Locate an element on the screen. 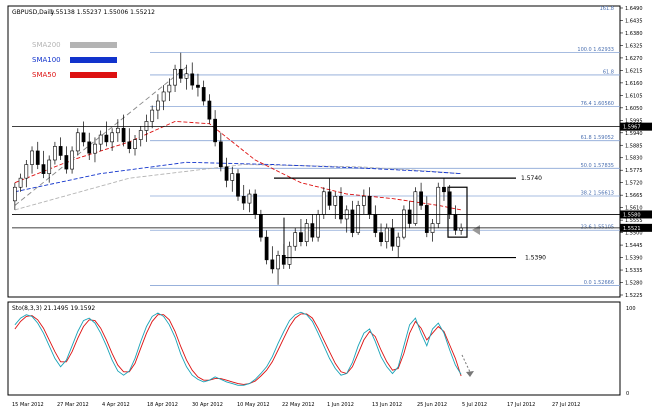 Image resolution: width=656 pixels, height=418 pixels. date-tick-label: 30 Apr 2012 is located at coordinates (207, 405).